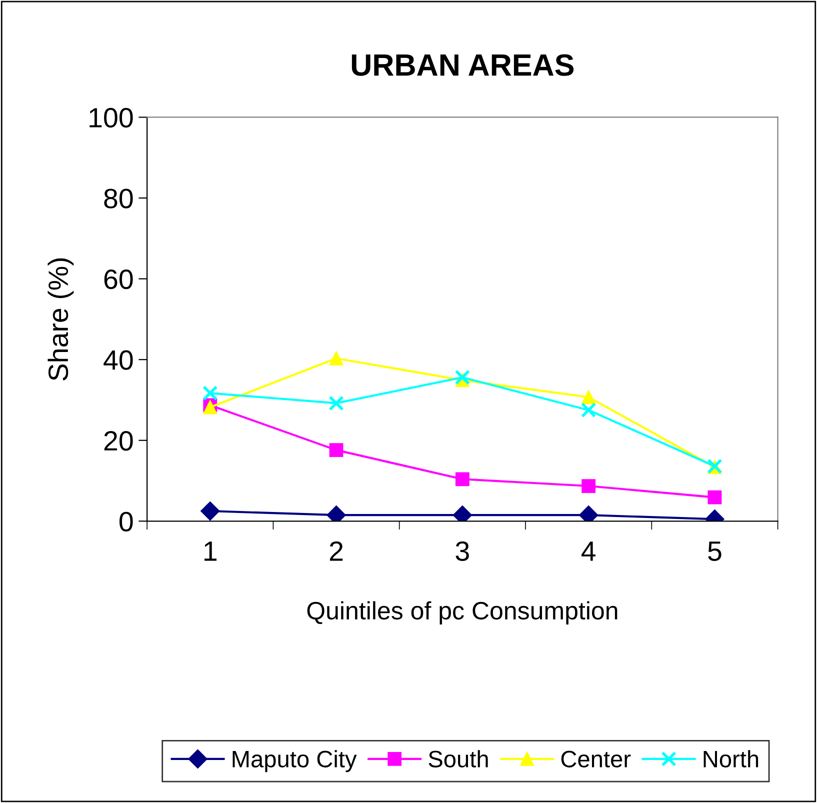  Describe the element at coordinates (294, 761) in the screenshot. I see `legend-label: Maputo City` at that location.